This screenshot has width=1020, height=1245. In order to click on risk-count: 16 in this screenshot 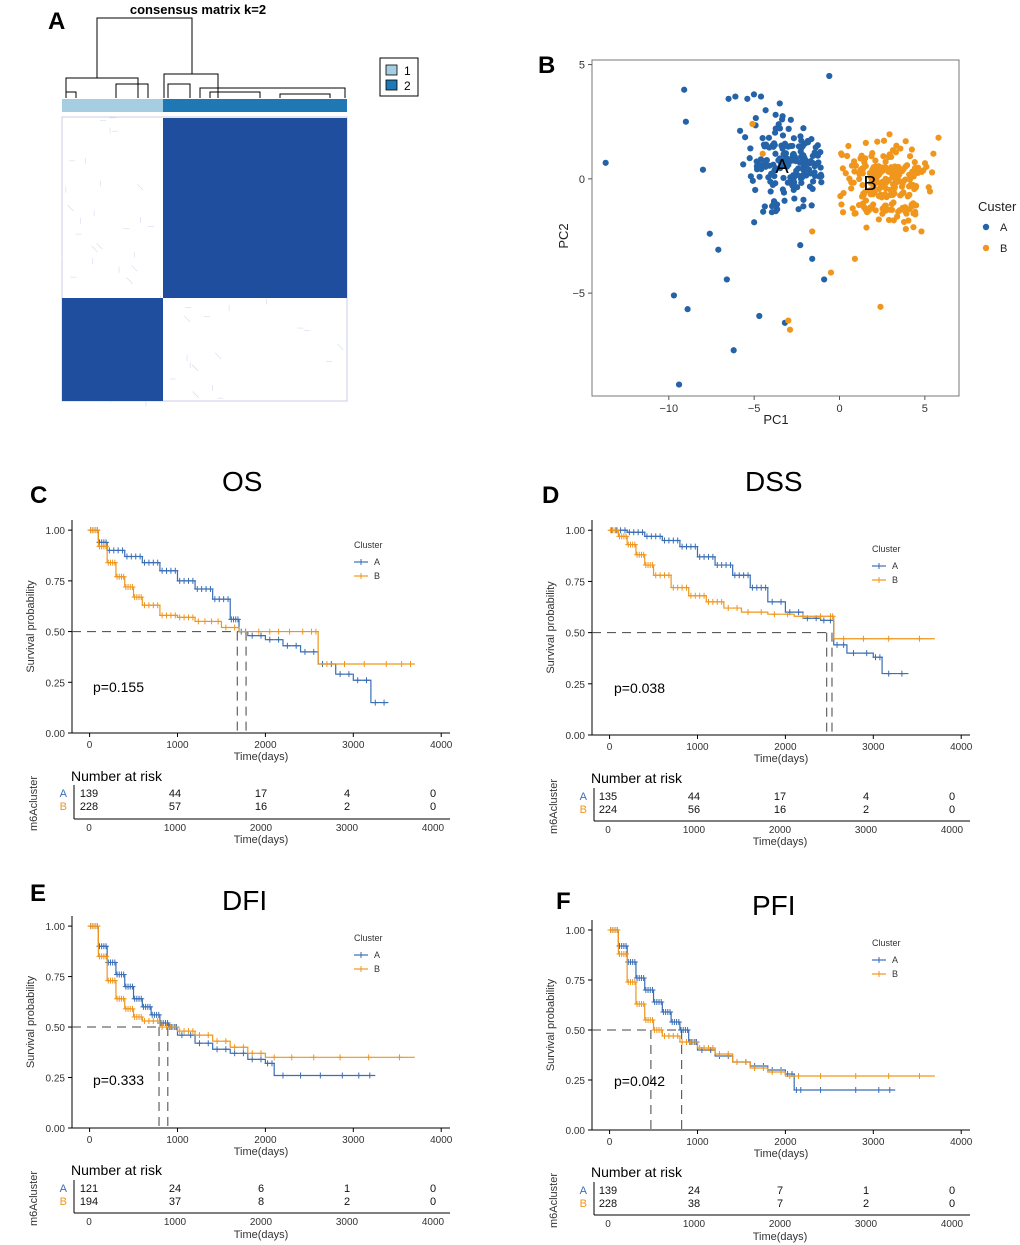, I will do `click(261, 807)`.